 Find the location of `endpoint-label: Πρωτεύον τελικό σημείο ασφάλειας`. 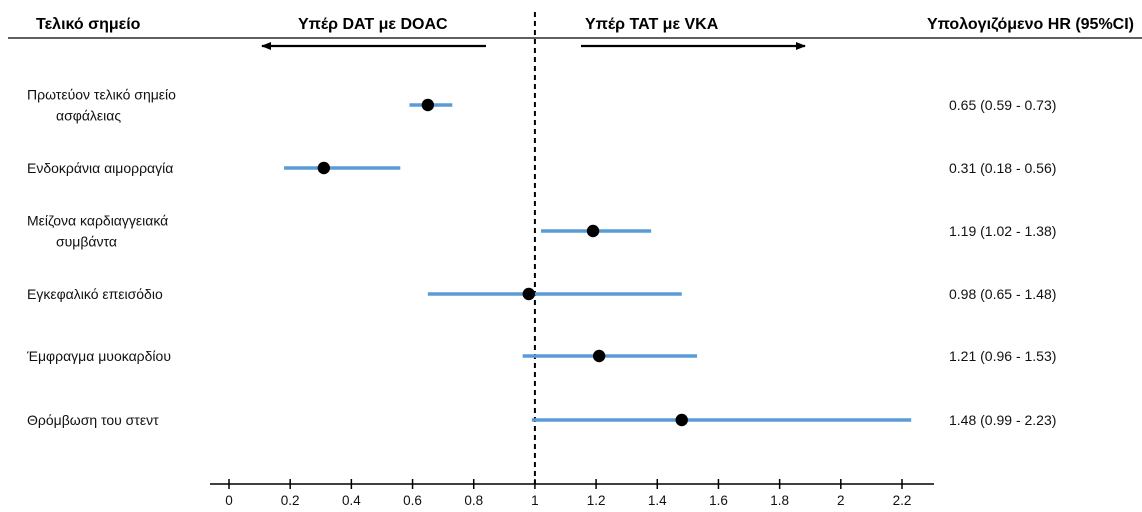

endpoint-label: Πρωτεύον τελικό σημείο ασφάλειας is located at coordinates (101, 105).